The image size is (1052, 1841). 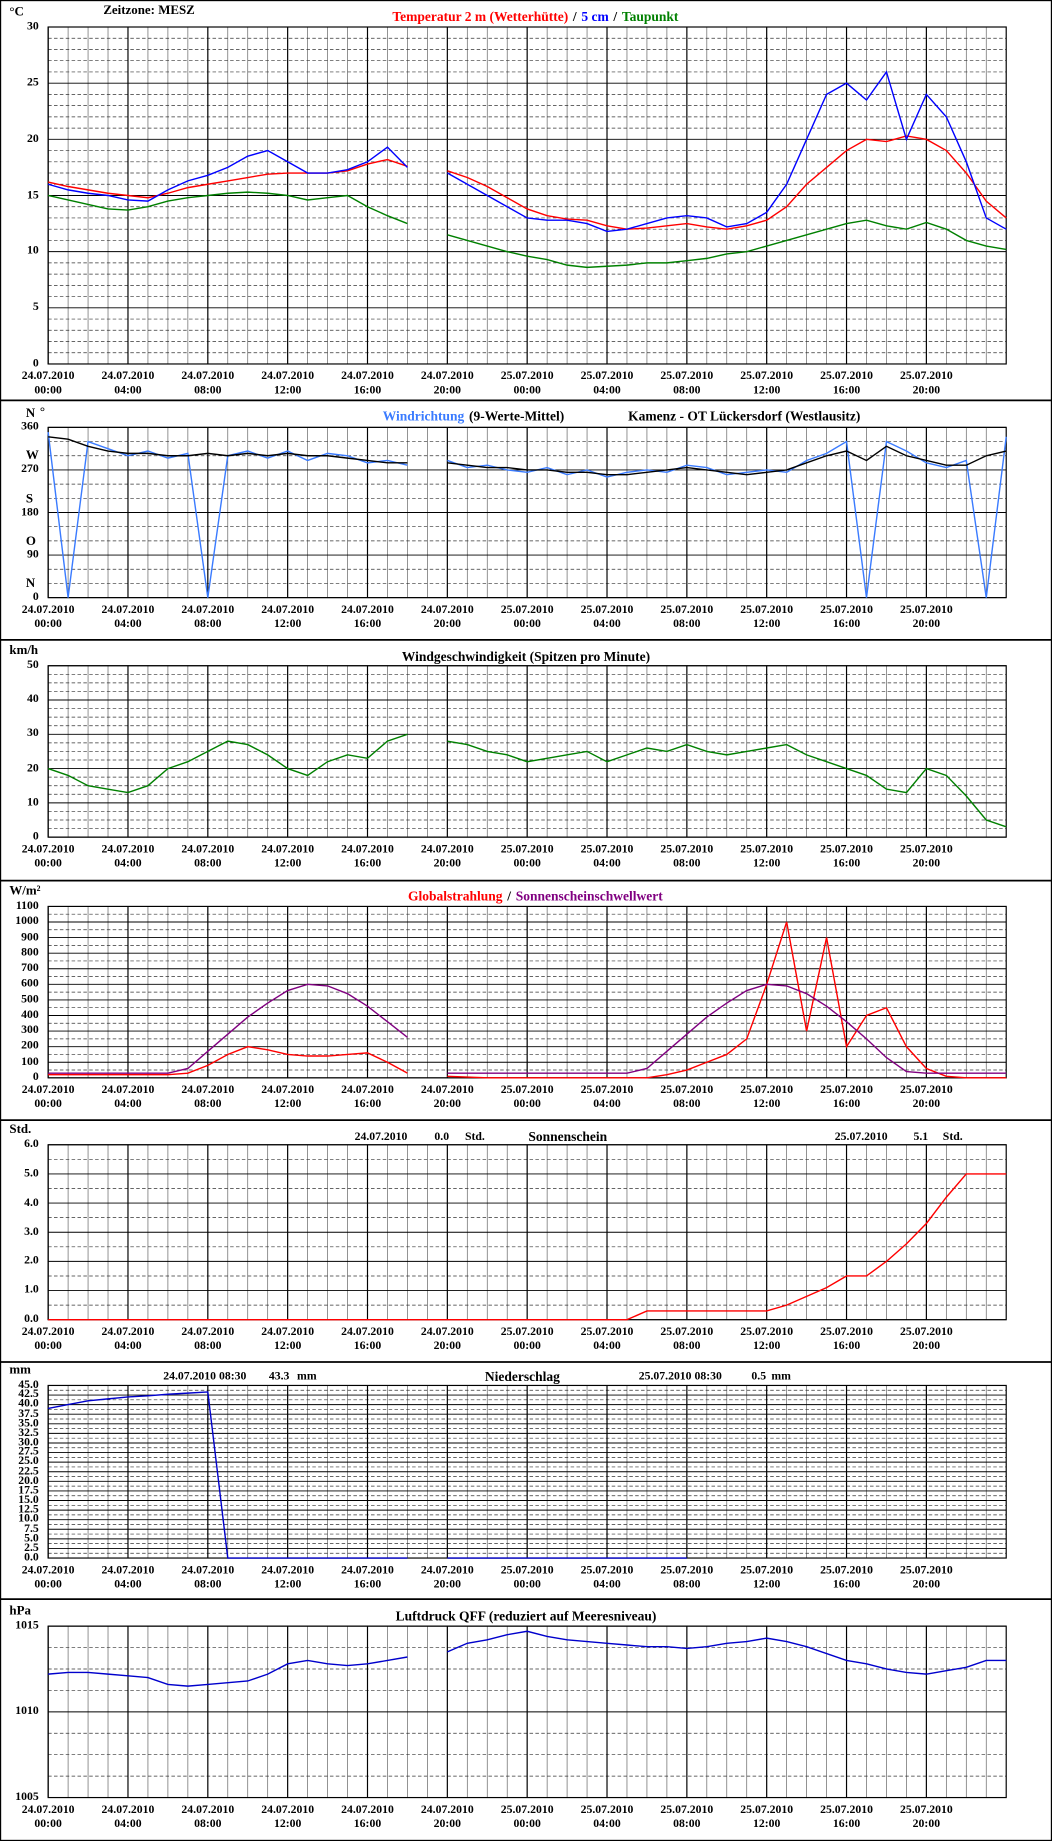 I want to click on y-tick-label: 6.0, so click(x=31, y=1144).